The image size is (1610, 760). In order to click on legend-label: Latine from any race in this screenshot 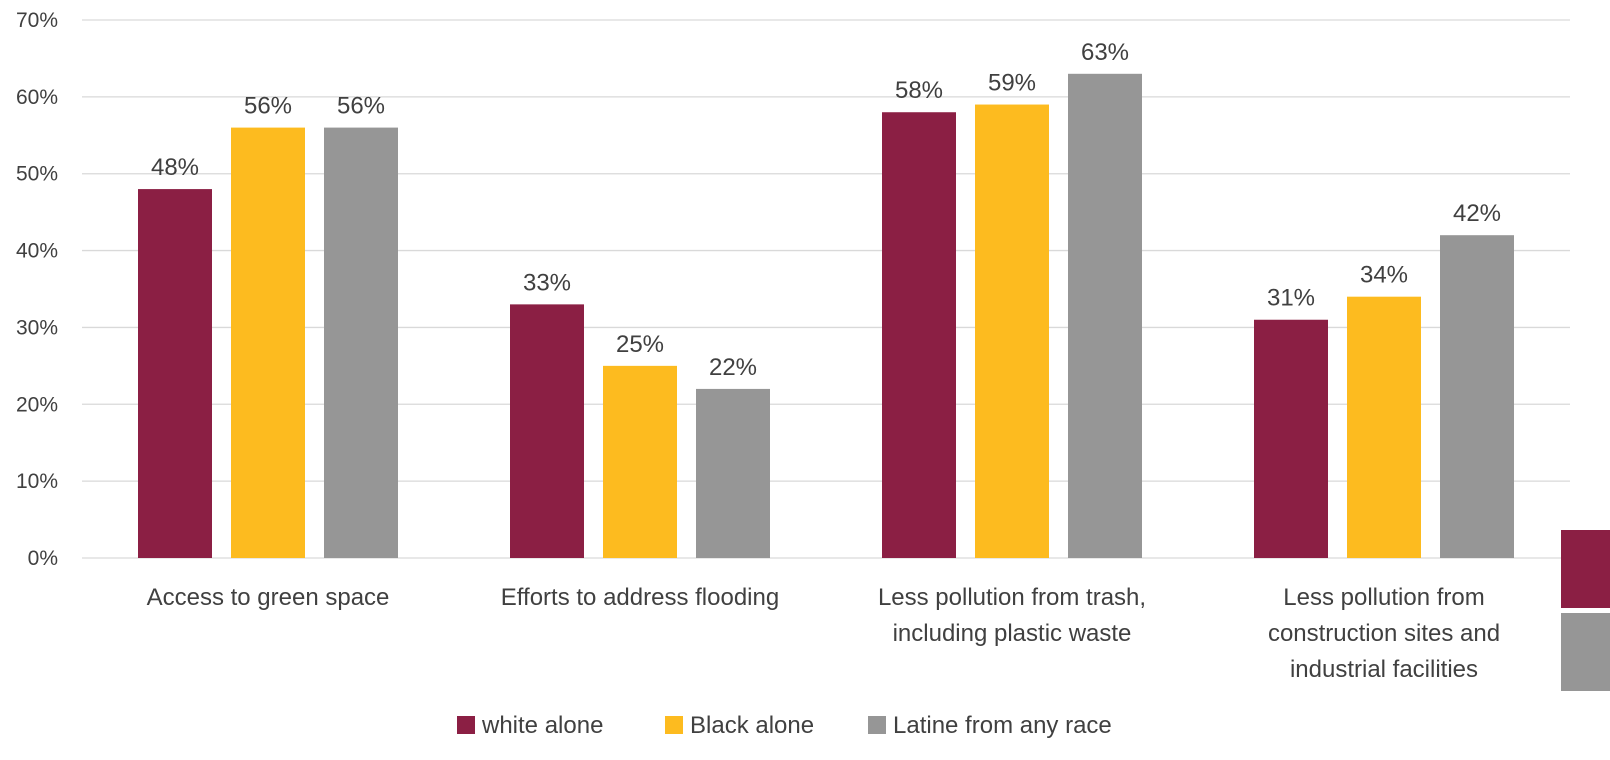, I will do `click(1002, 725)`.